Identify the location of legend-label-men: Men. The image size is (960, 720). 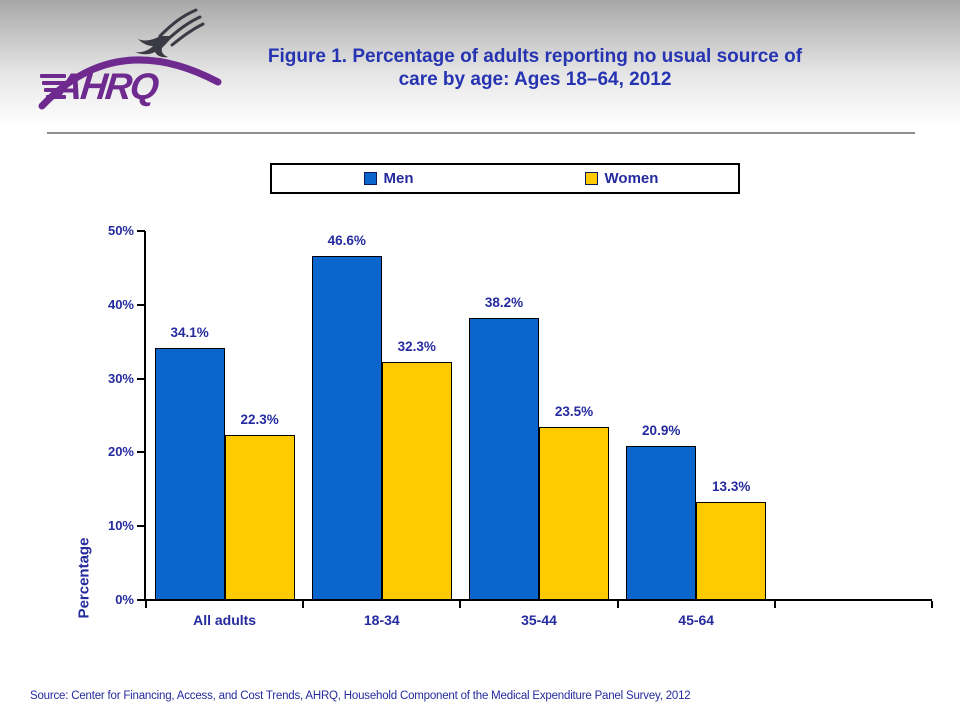
(398, 178).